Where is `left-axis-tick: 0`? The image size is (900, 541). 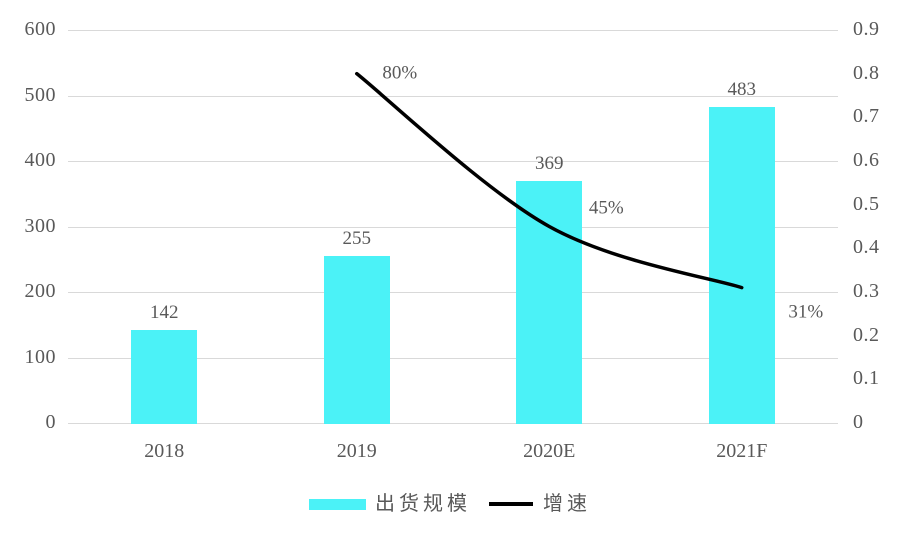
left-axis-tick: 0 is located at coordinates (50, 422).